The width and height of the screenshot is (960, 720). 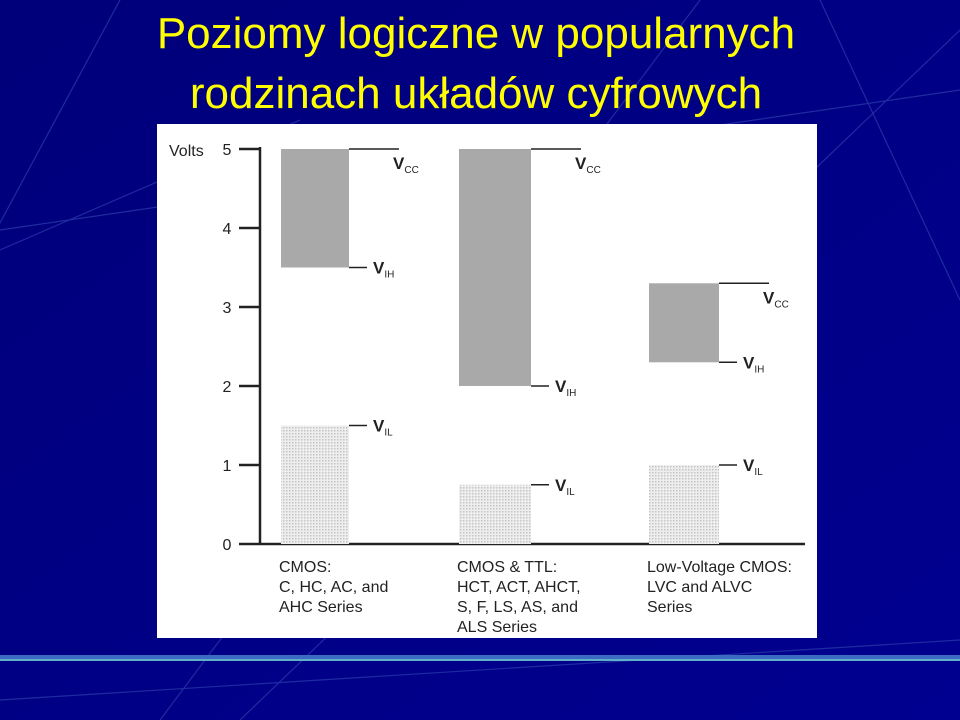 I want to click on category-label-0-1: C, HC, AC, and, so click(x=333, y=587).